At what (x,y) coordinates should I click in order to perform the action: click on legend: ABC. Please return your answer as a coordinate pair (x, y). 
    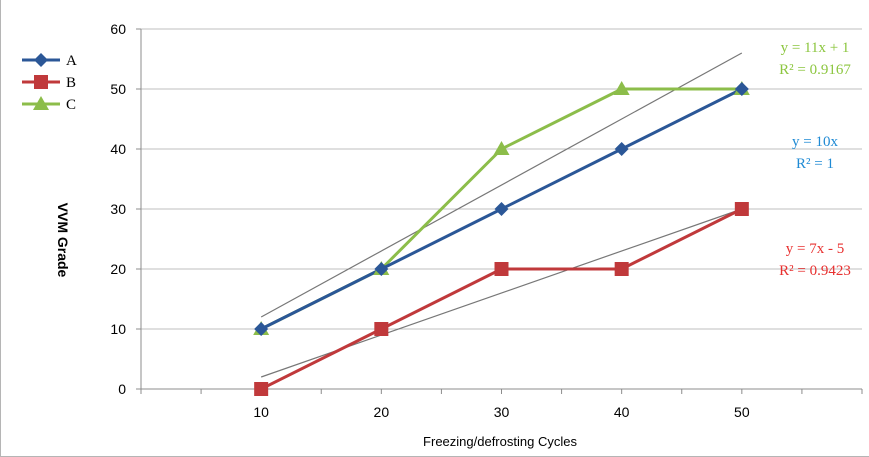
    Looking at the image, I should click on (49, 83).